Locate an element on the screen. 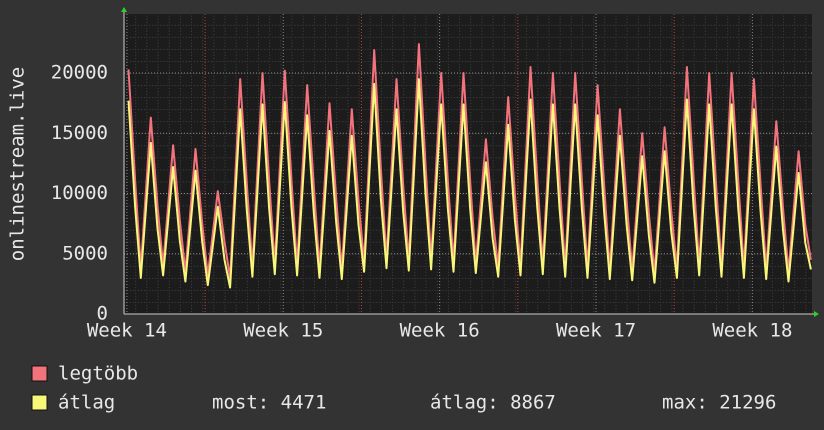 The image size is (824, 430). x-tick-label: Week 18 is located at coordinates (752, 331).